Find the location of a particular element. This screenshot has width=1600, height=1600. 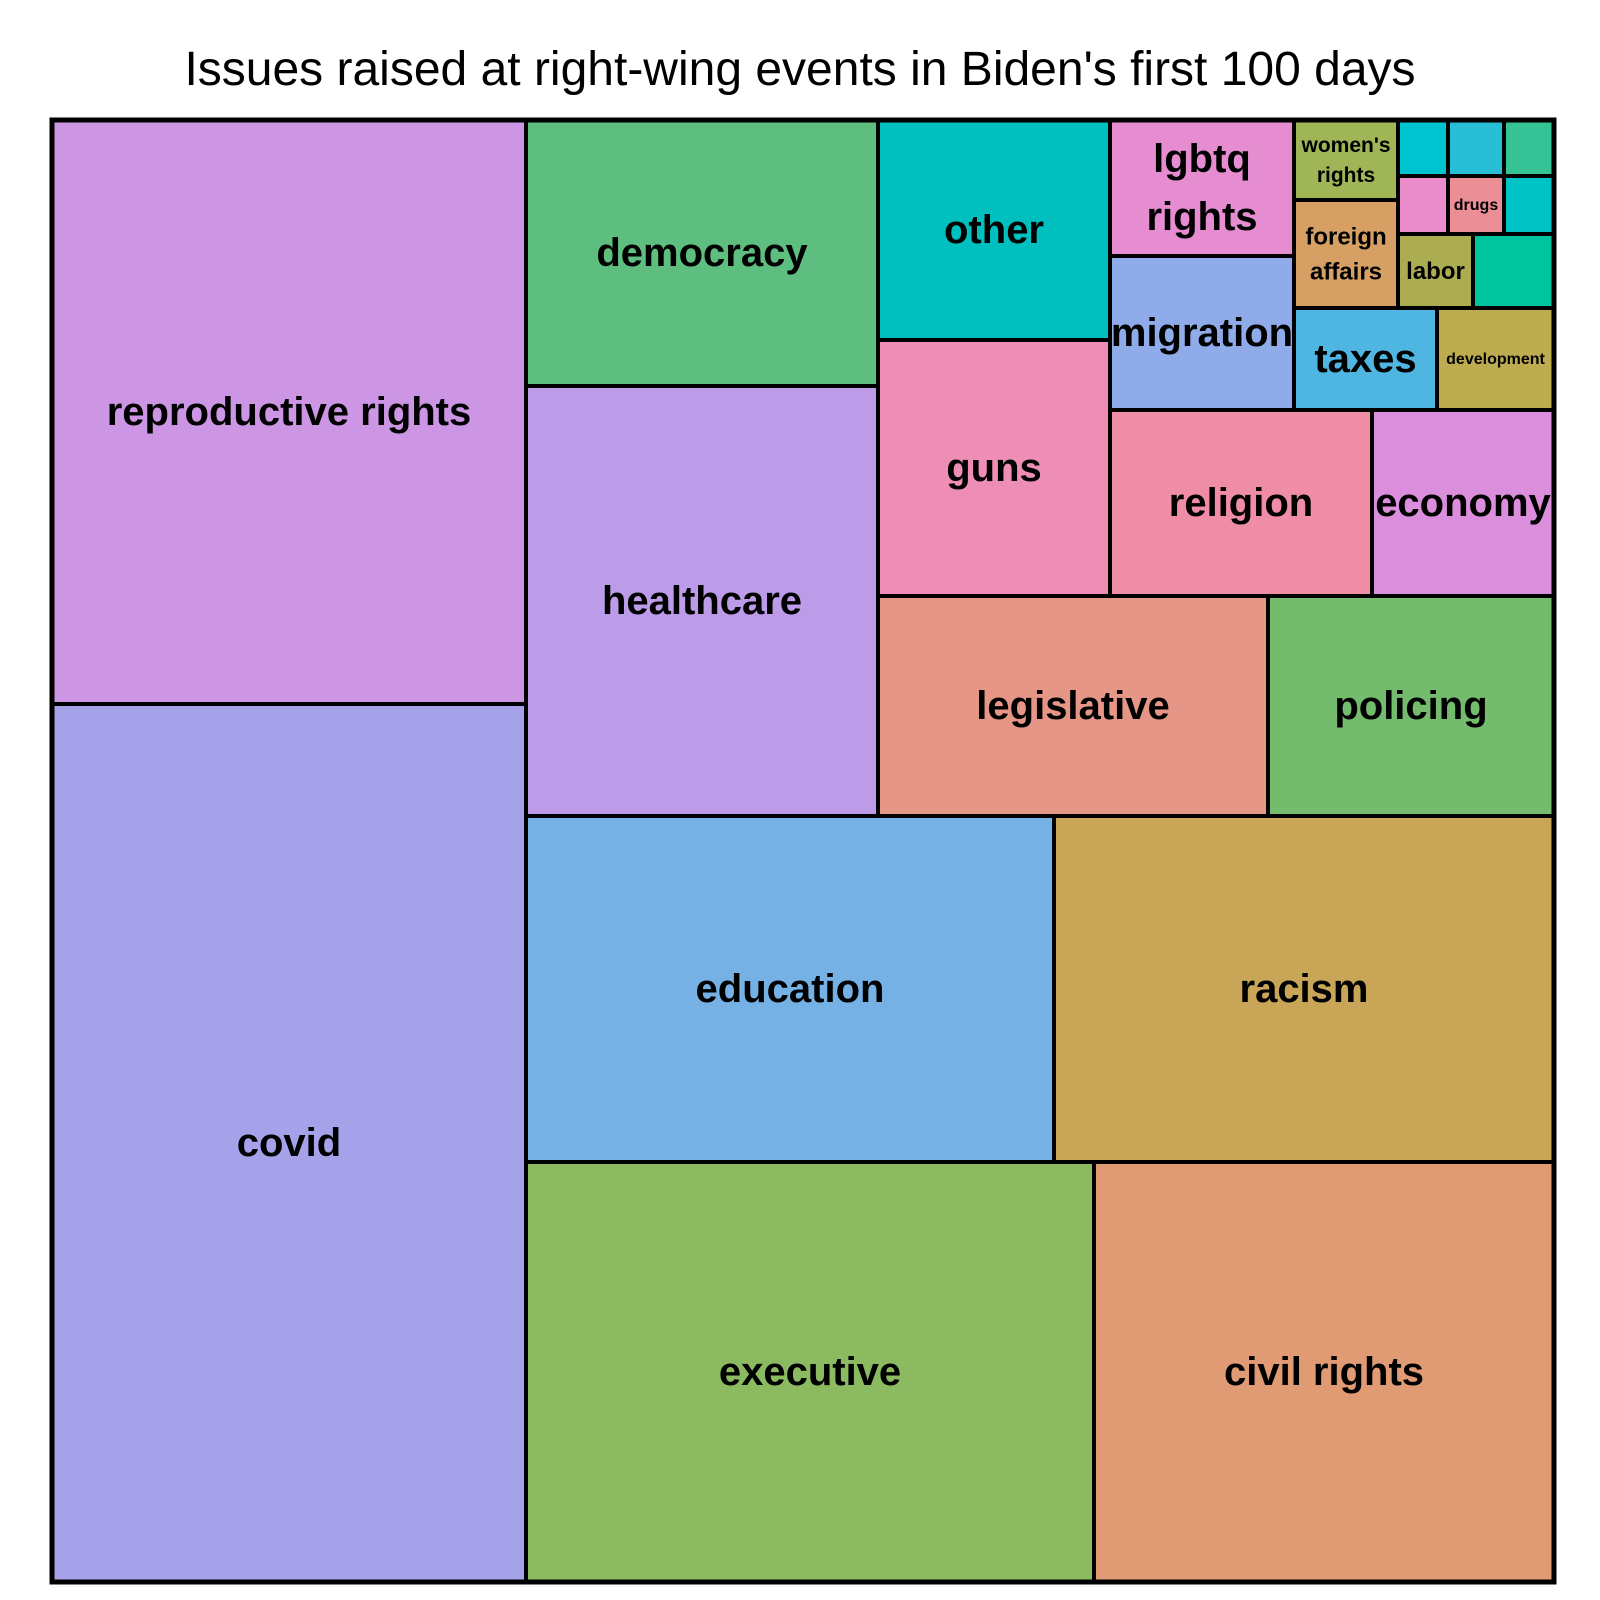

tile-development: development is located at coordinates (1495, 359).